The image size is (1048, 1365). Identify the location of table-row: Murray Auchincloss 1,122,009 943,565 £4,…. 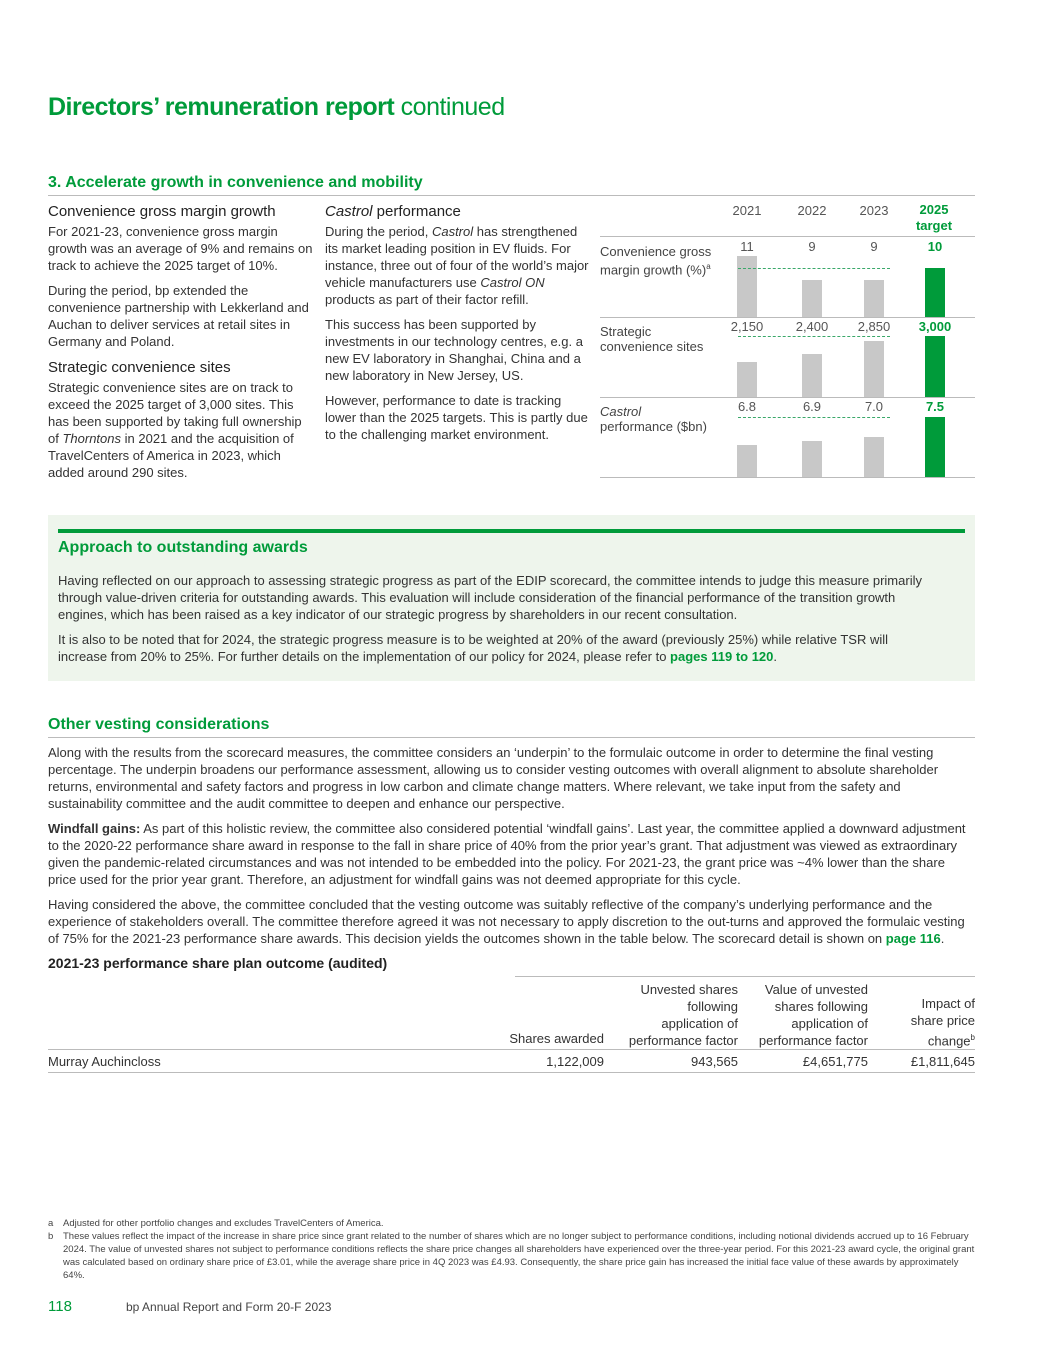
(511, 1061).